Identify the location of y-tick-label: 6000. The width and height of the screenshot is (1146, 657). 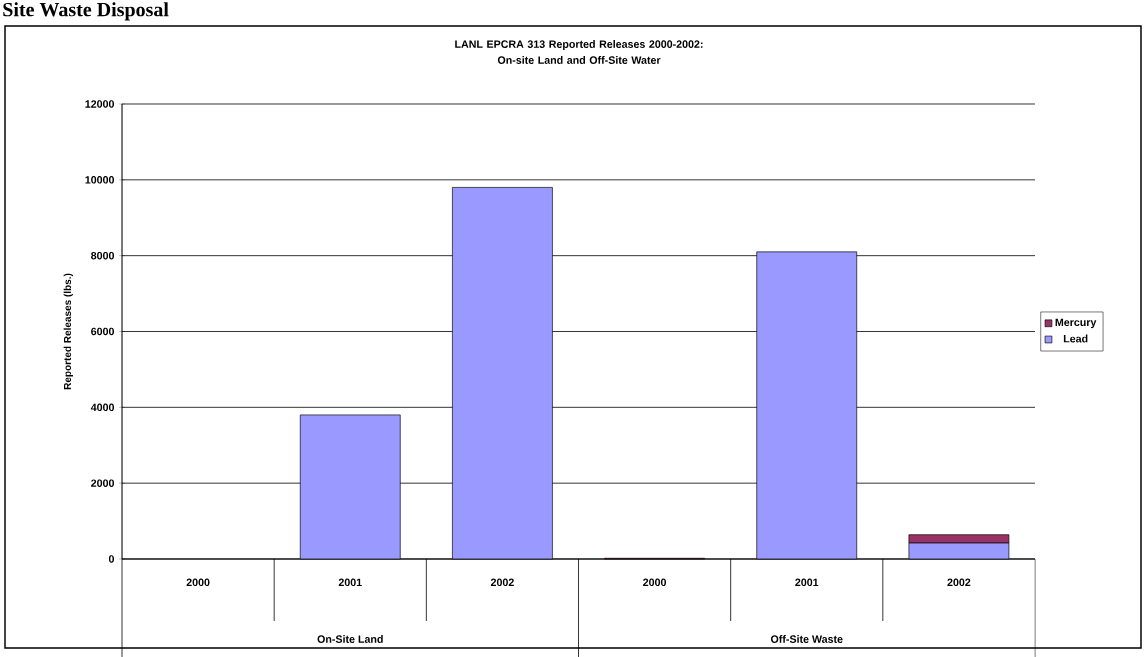
(103, 331).